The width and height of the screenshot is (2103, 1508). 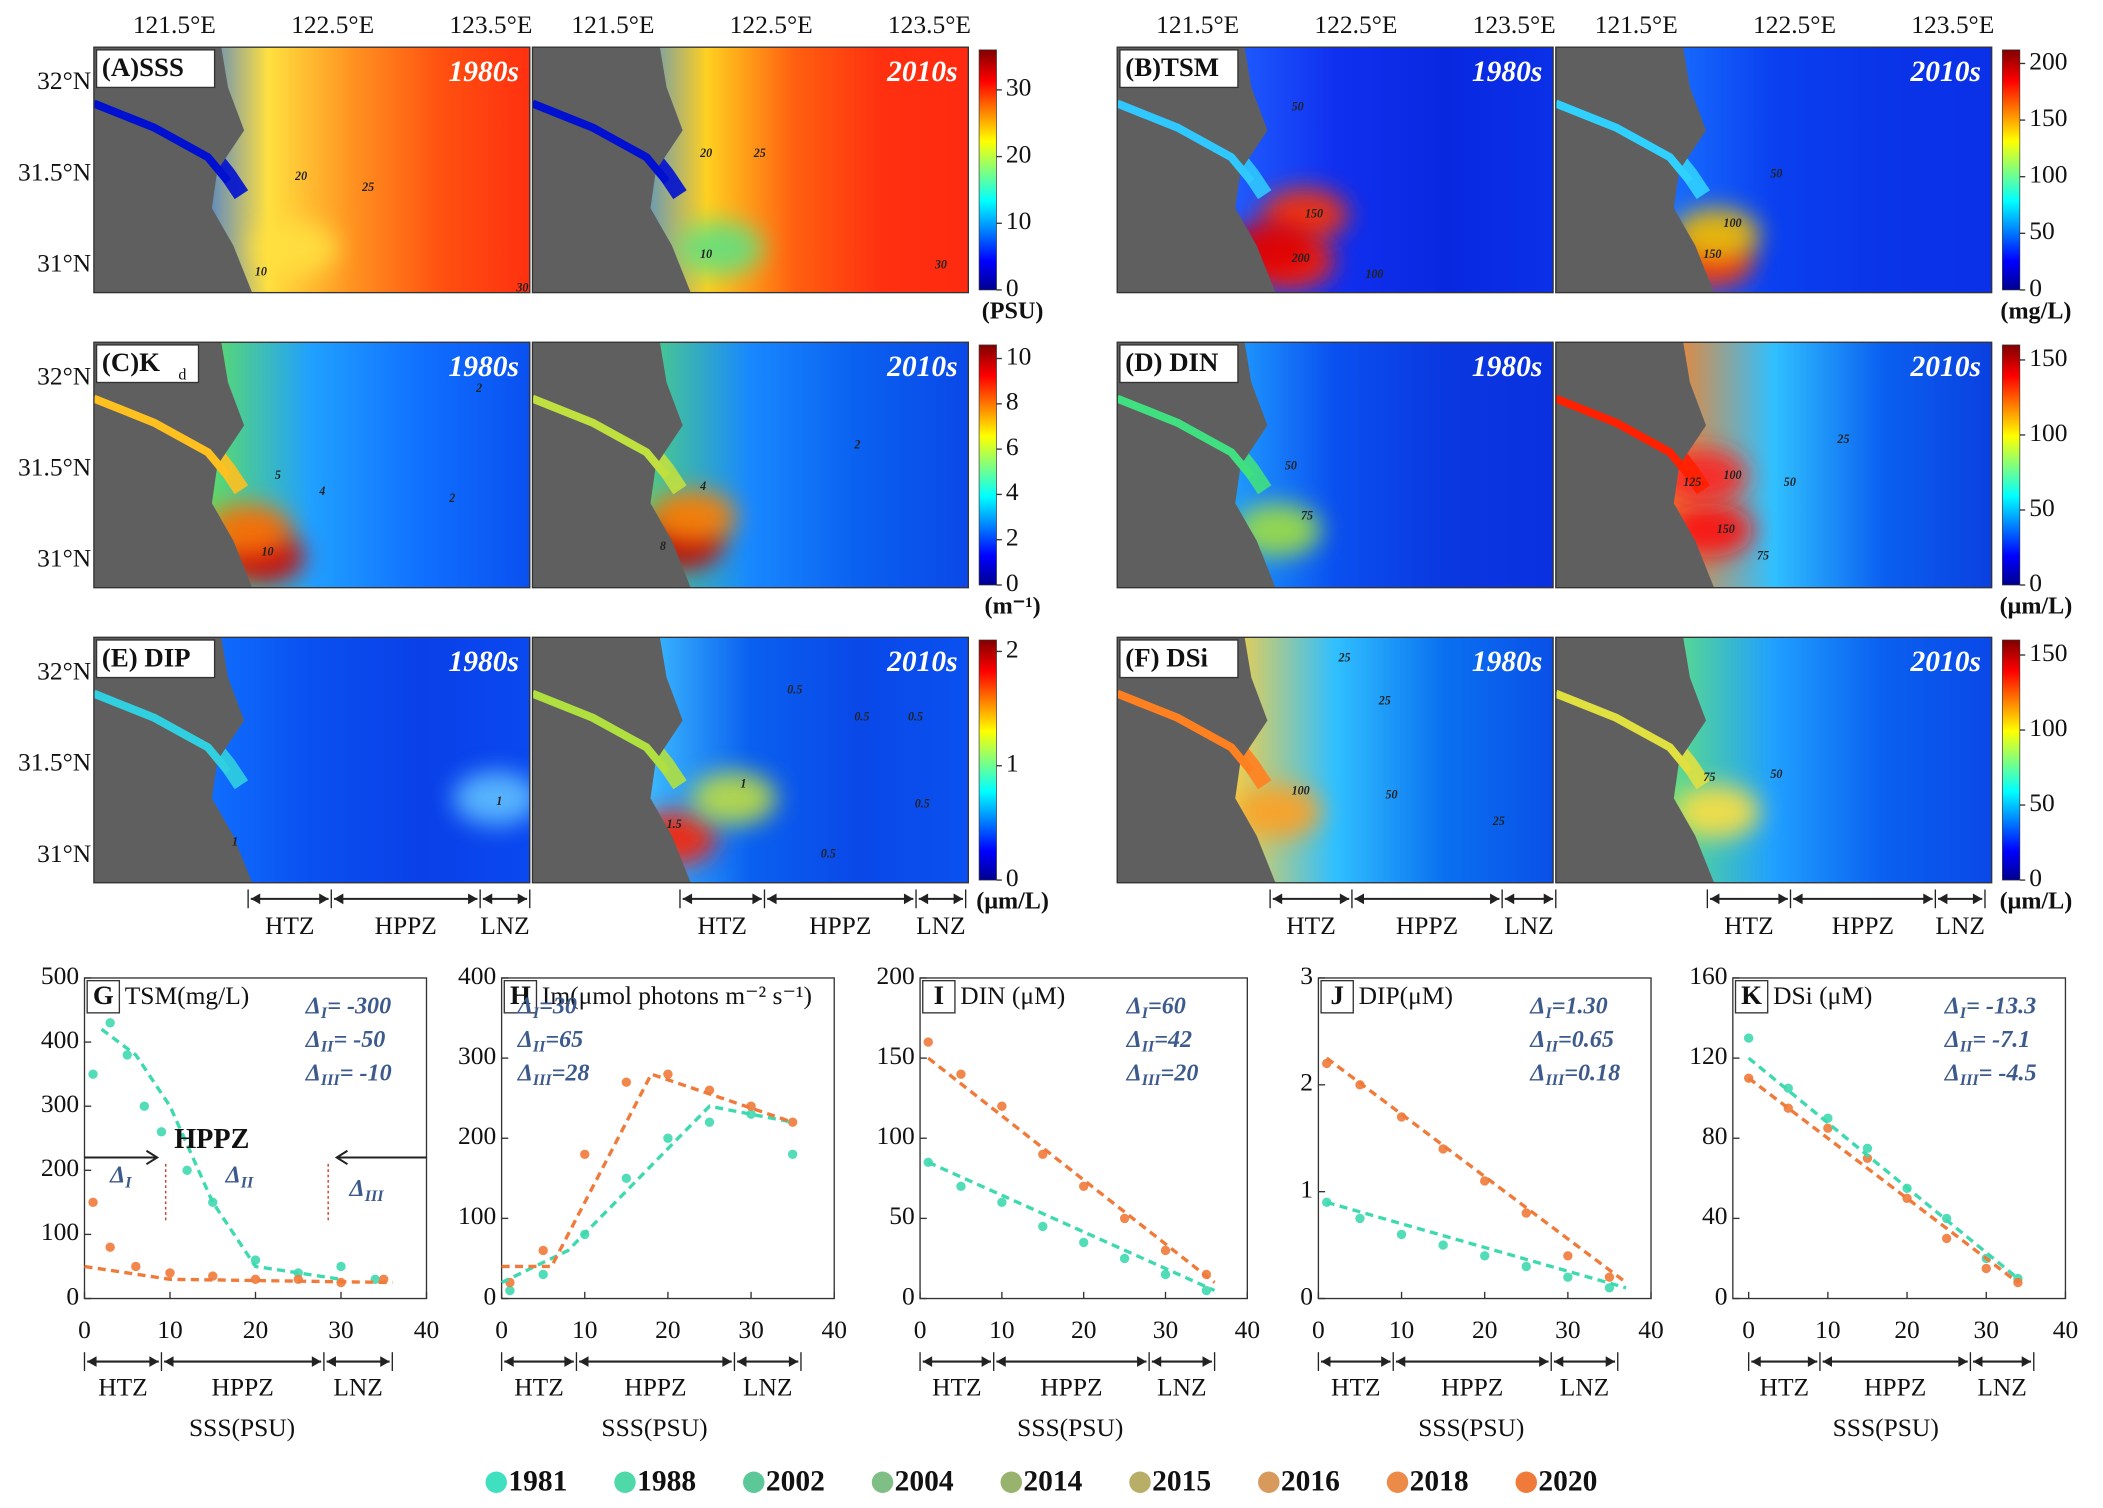 What do you see at coordinates (1471, 1427) in the screenshot?
I see `x-axis-label: SSS(PSU)` at bounding box center [1471, 1427].